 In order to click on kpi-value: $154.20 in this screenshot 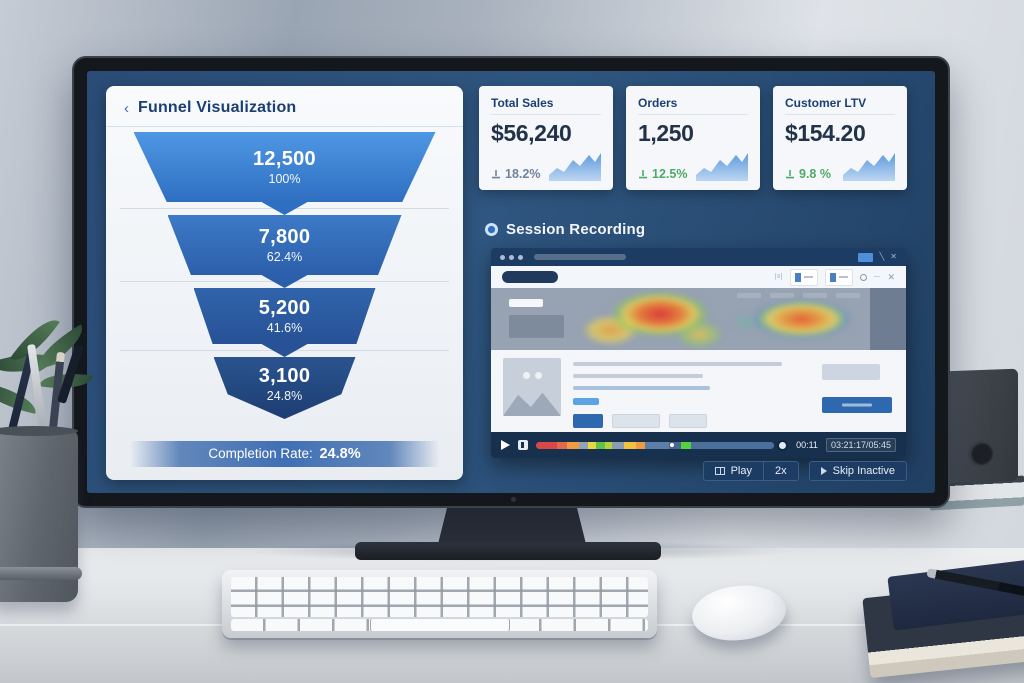, I will do `click(825, 132)`.